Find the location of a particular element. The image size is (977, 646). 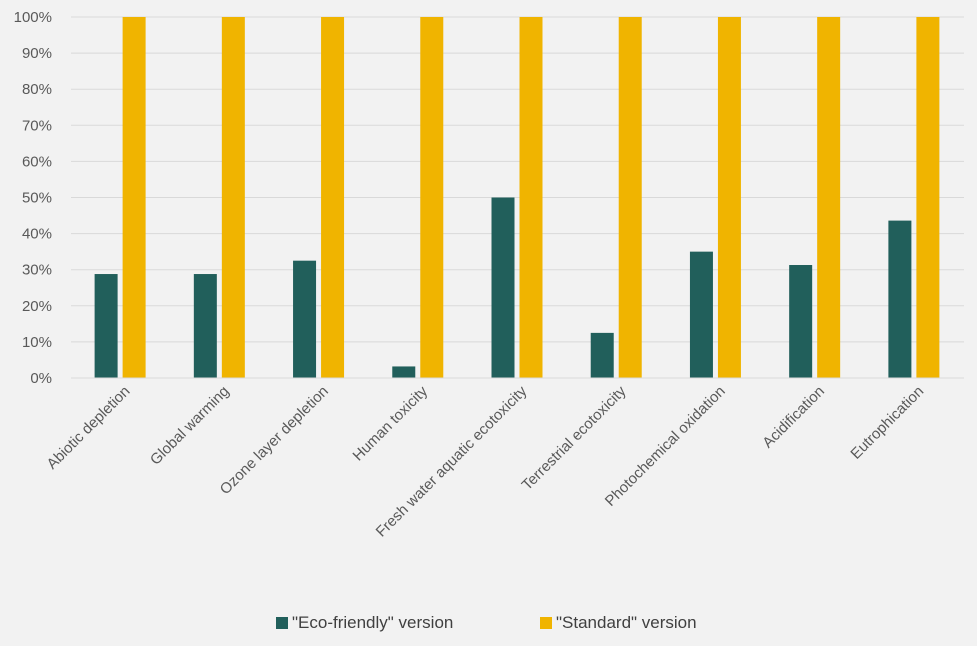

legend: "Eco-friendly" version "Standard" version is located at coordinates (486, 622).